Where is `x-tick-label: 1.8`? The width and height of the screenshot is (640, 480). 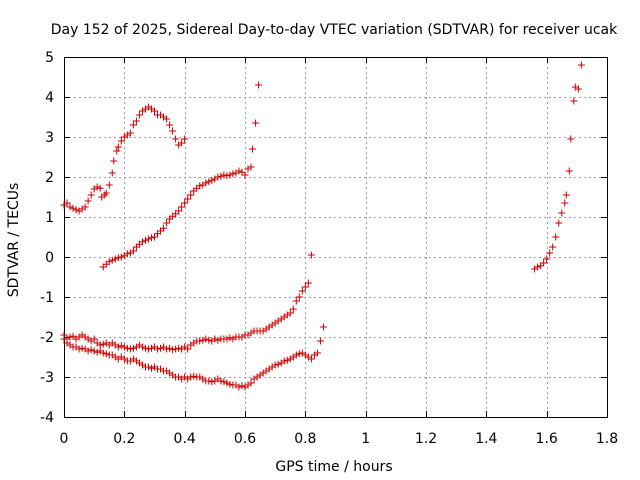
x-tick-label: 1.8 is located at coordinates (607, 439).